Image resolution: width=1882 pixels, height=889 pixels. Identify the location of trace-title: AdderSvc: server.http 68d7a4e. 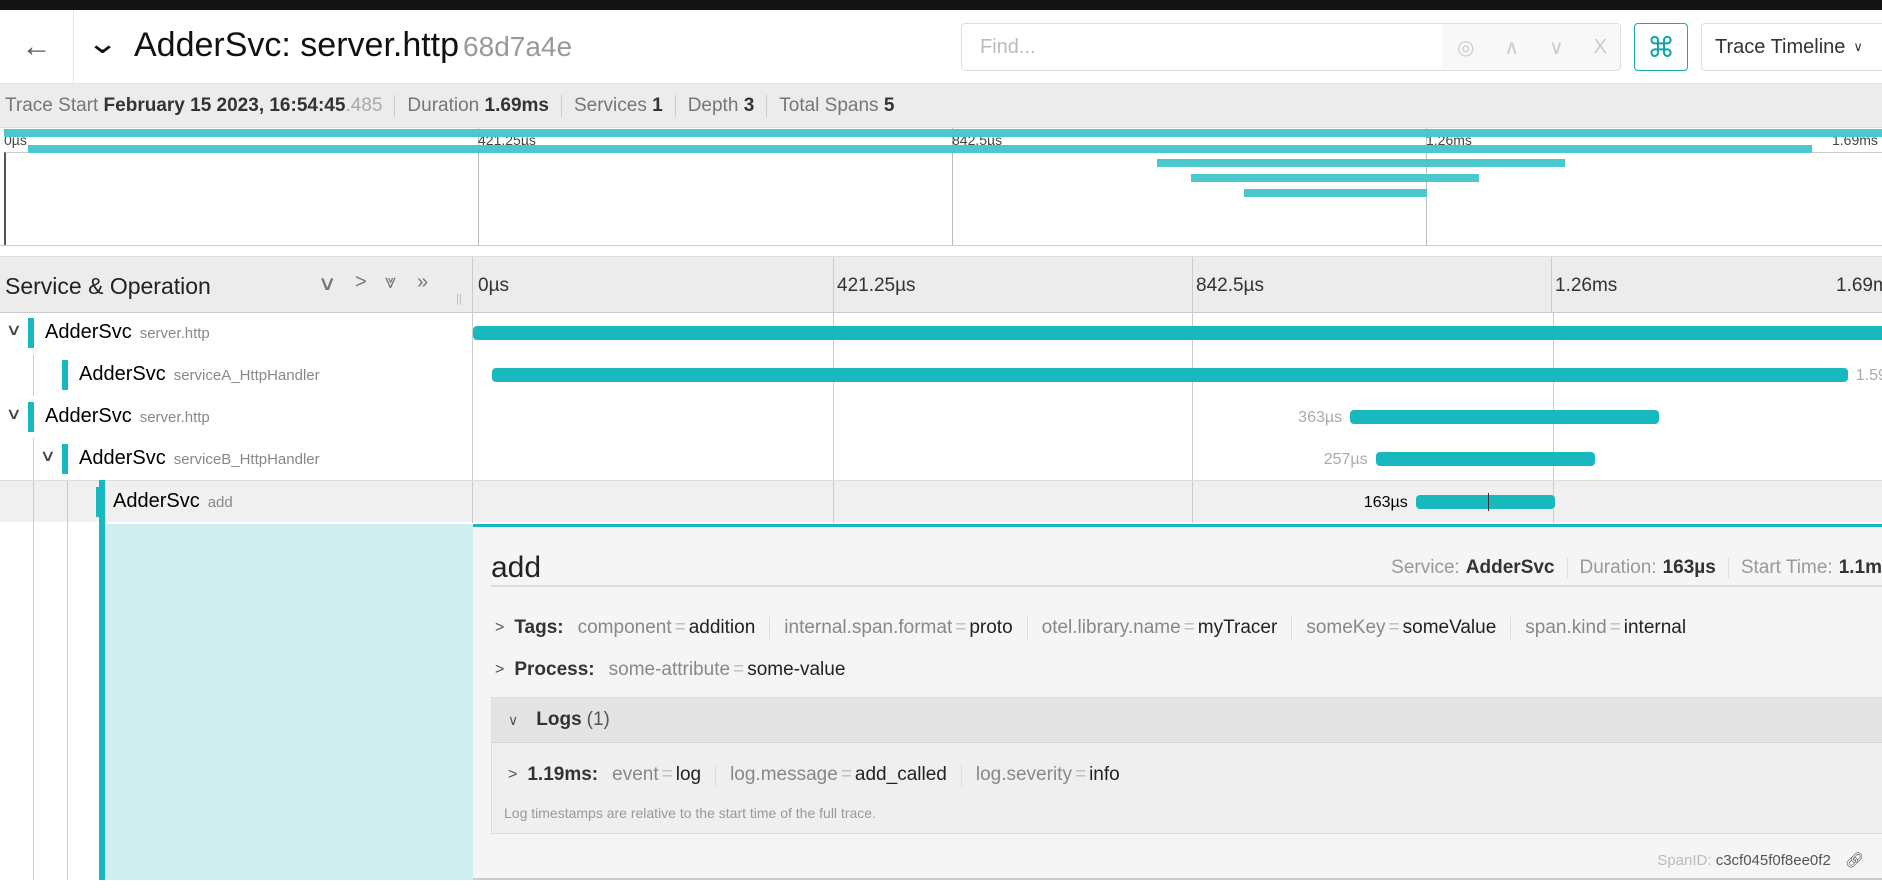
(353, 45).